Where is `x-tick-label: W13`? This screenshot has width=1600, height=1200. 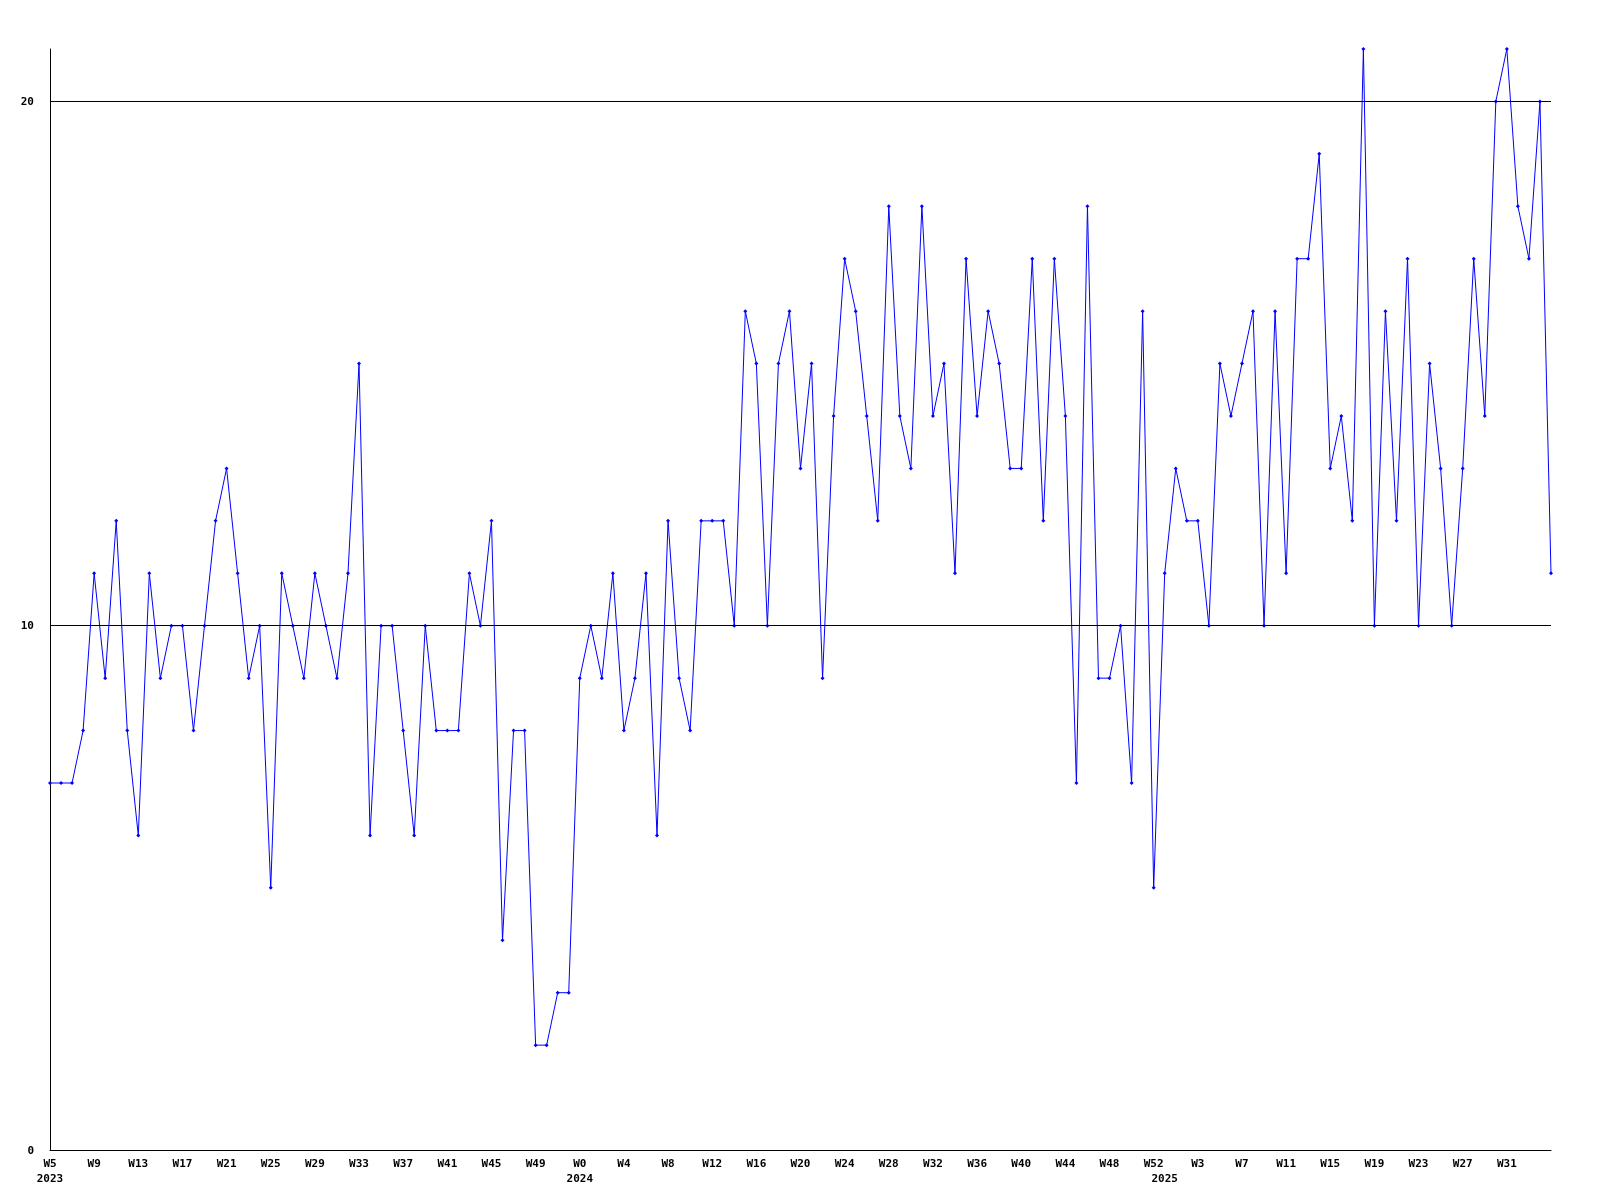 x-tick-label: W13 is located at coordinates (138, 1163).